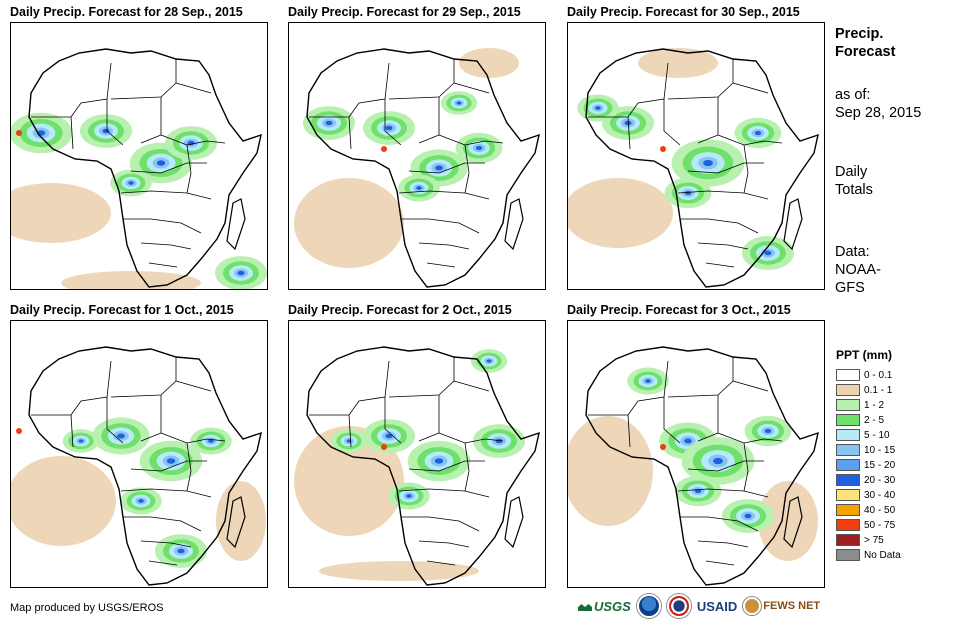 The width and height of the screenshot is (967, 626). Describe the element at coordinates (678, 606) in the screenshot. I see `nasa-seal-icon` at that location.